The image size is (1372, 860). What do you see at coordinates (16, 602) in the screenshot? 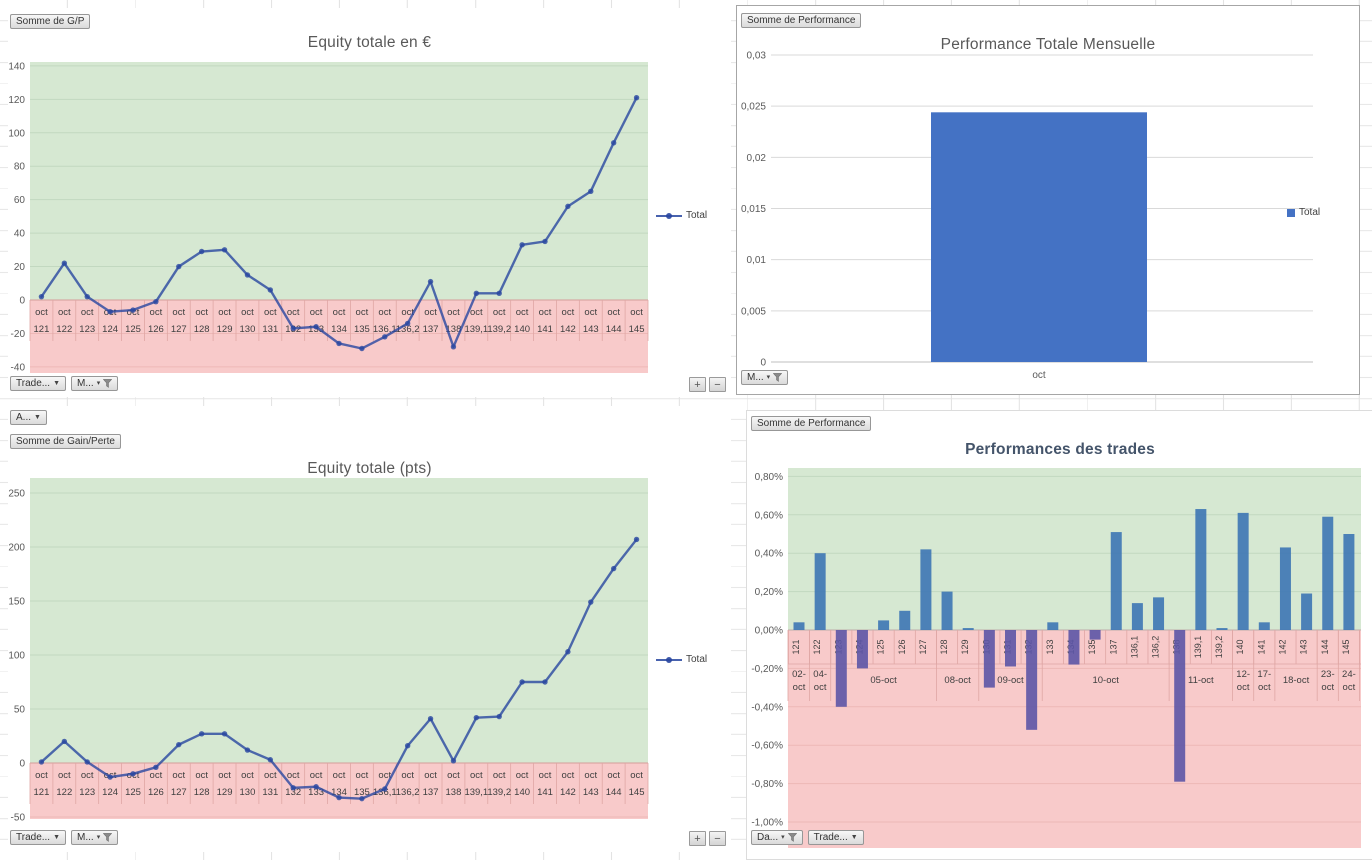
I see `svg-text: 150` at bounding box center [16, 602].